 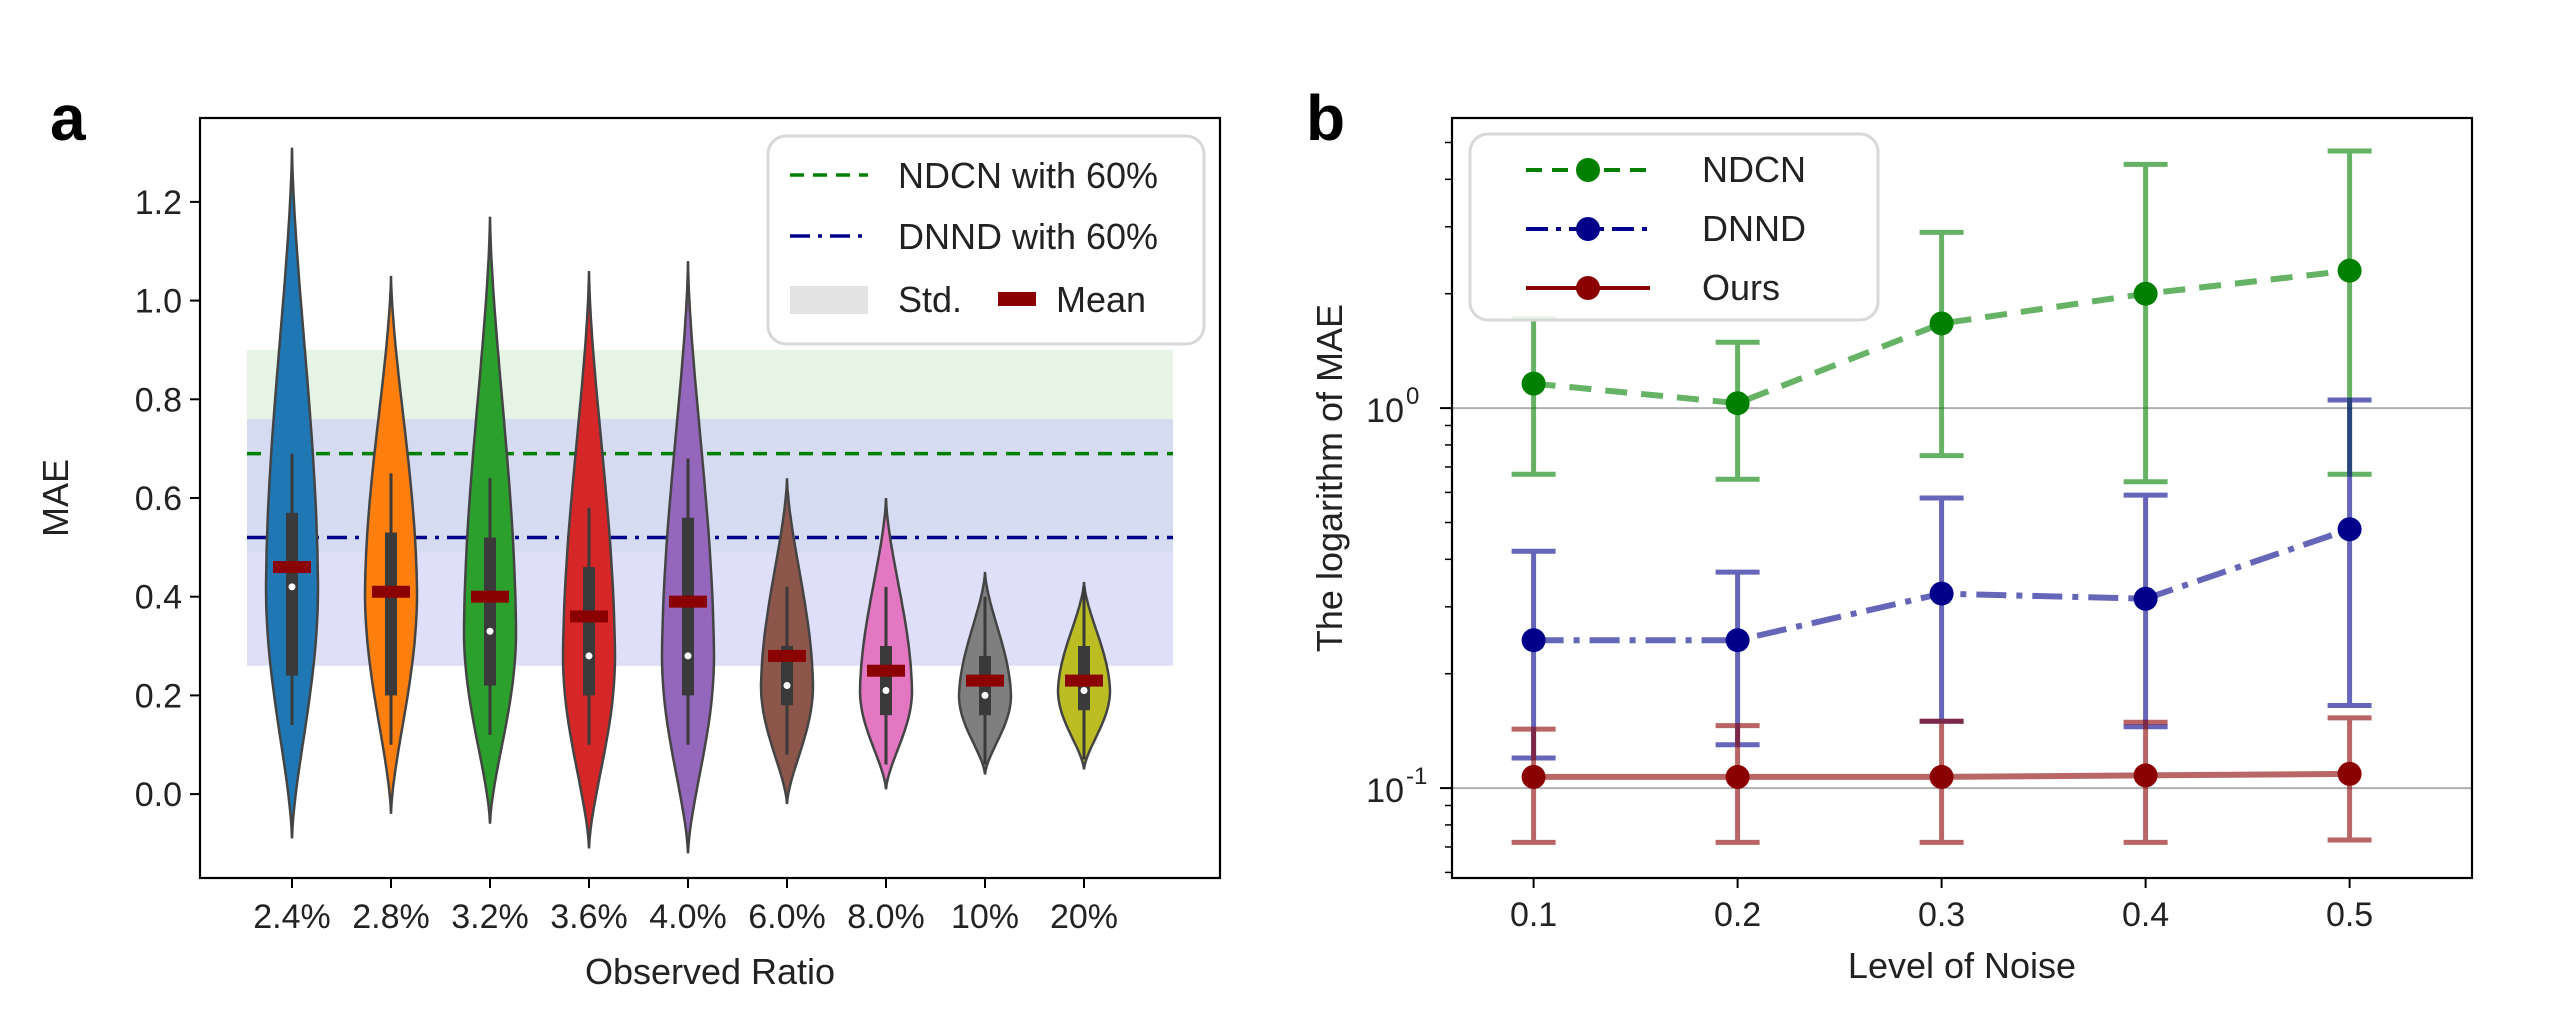 What do you see at coordinates (1017, 299) in the screenshot?
I see `legend-mean-swatch` at bounding box center [1017, 299].